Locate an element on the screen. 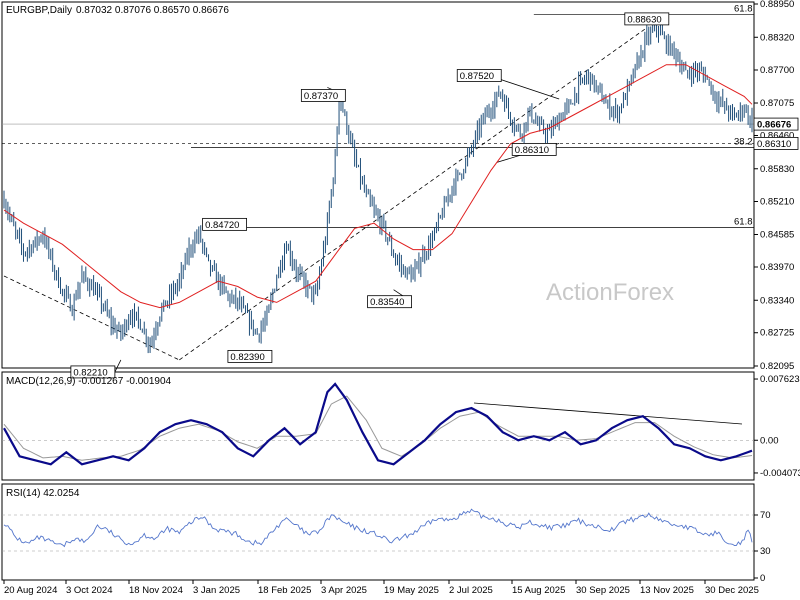 The height and width of the screenshot is (600, 800). price-tick-label: 0.83970 is located at coordinates (777, 267).